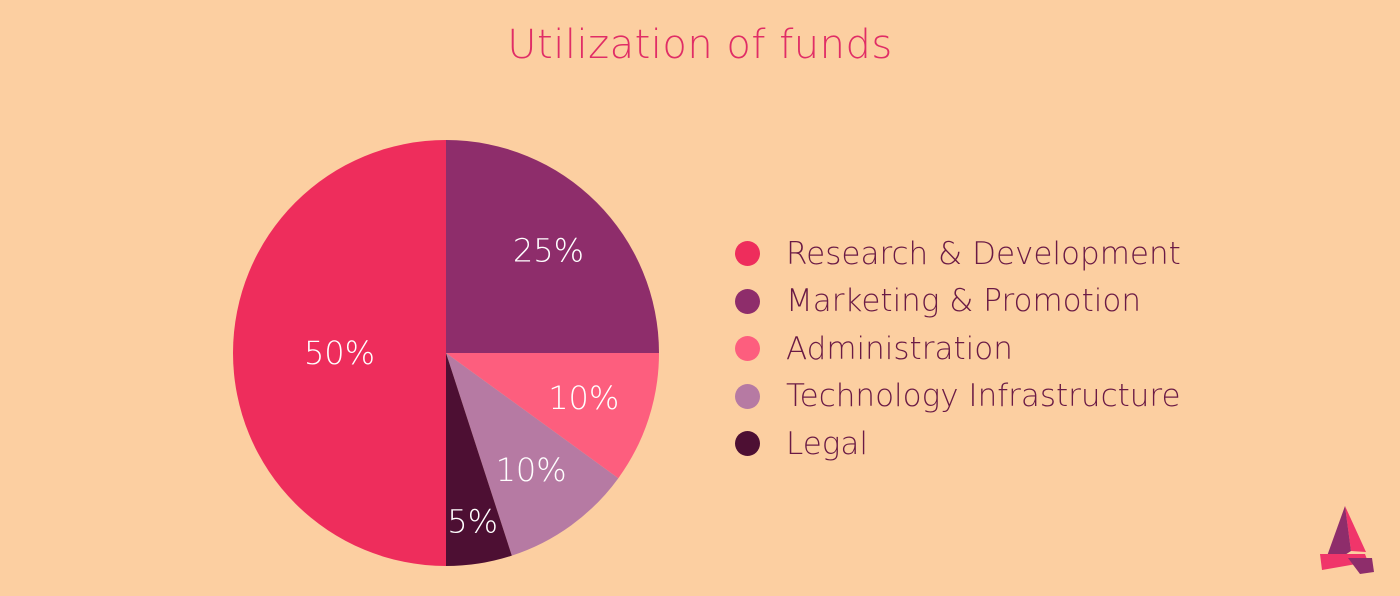 This screenshot has height=596, width=1400. Describe the element at coordinates (983, 396) in the screenshot. I see `legend-label: Technology Infrastructure` at that location.